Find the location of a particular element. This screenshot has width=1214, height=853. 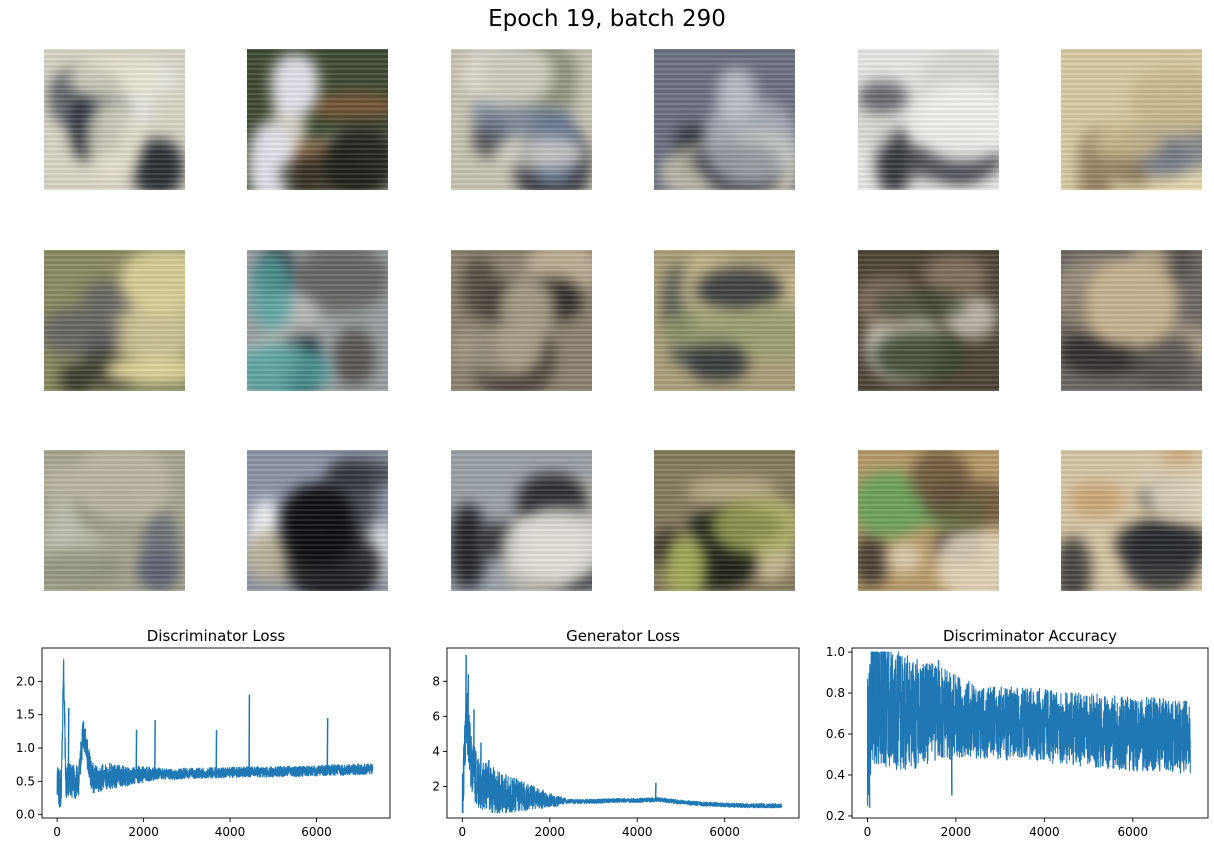

discriminator-accuracy-chart: 0 2000 4000 6000 0.2 0.4 0.6 0.8 1.0 is located at coordinates (1017, 742).